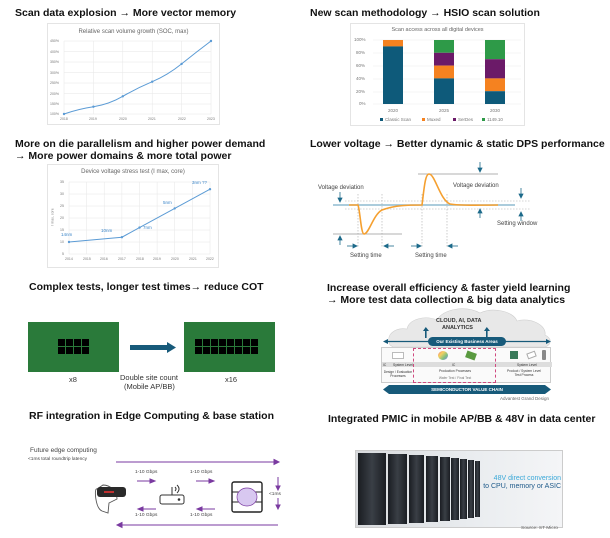 The height and width of the screenshot is (538, 610). What do you see at coordinates (69, 259) in the screenshot?
I see `x-tick: 2014` at bounding box center [69, 259].